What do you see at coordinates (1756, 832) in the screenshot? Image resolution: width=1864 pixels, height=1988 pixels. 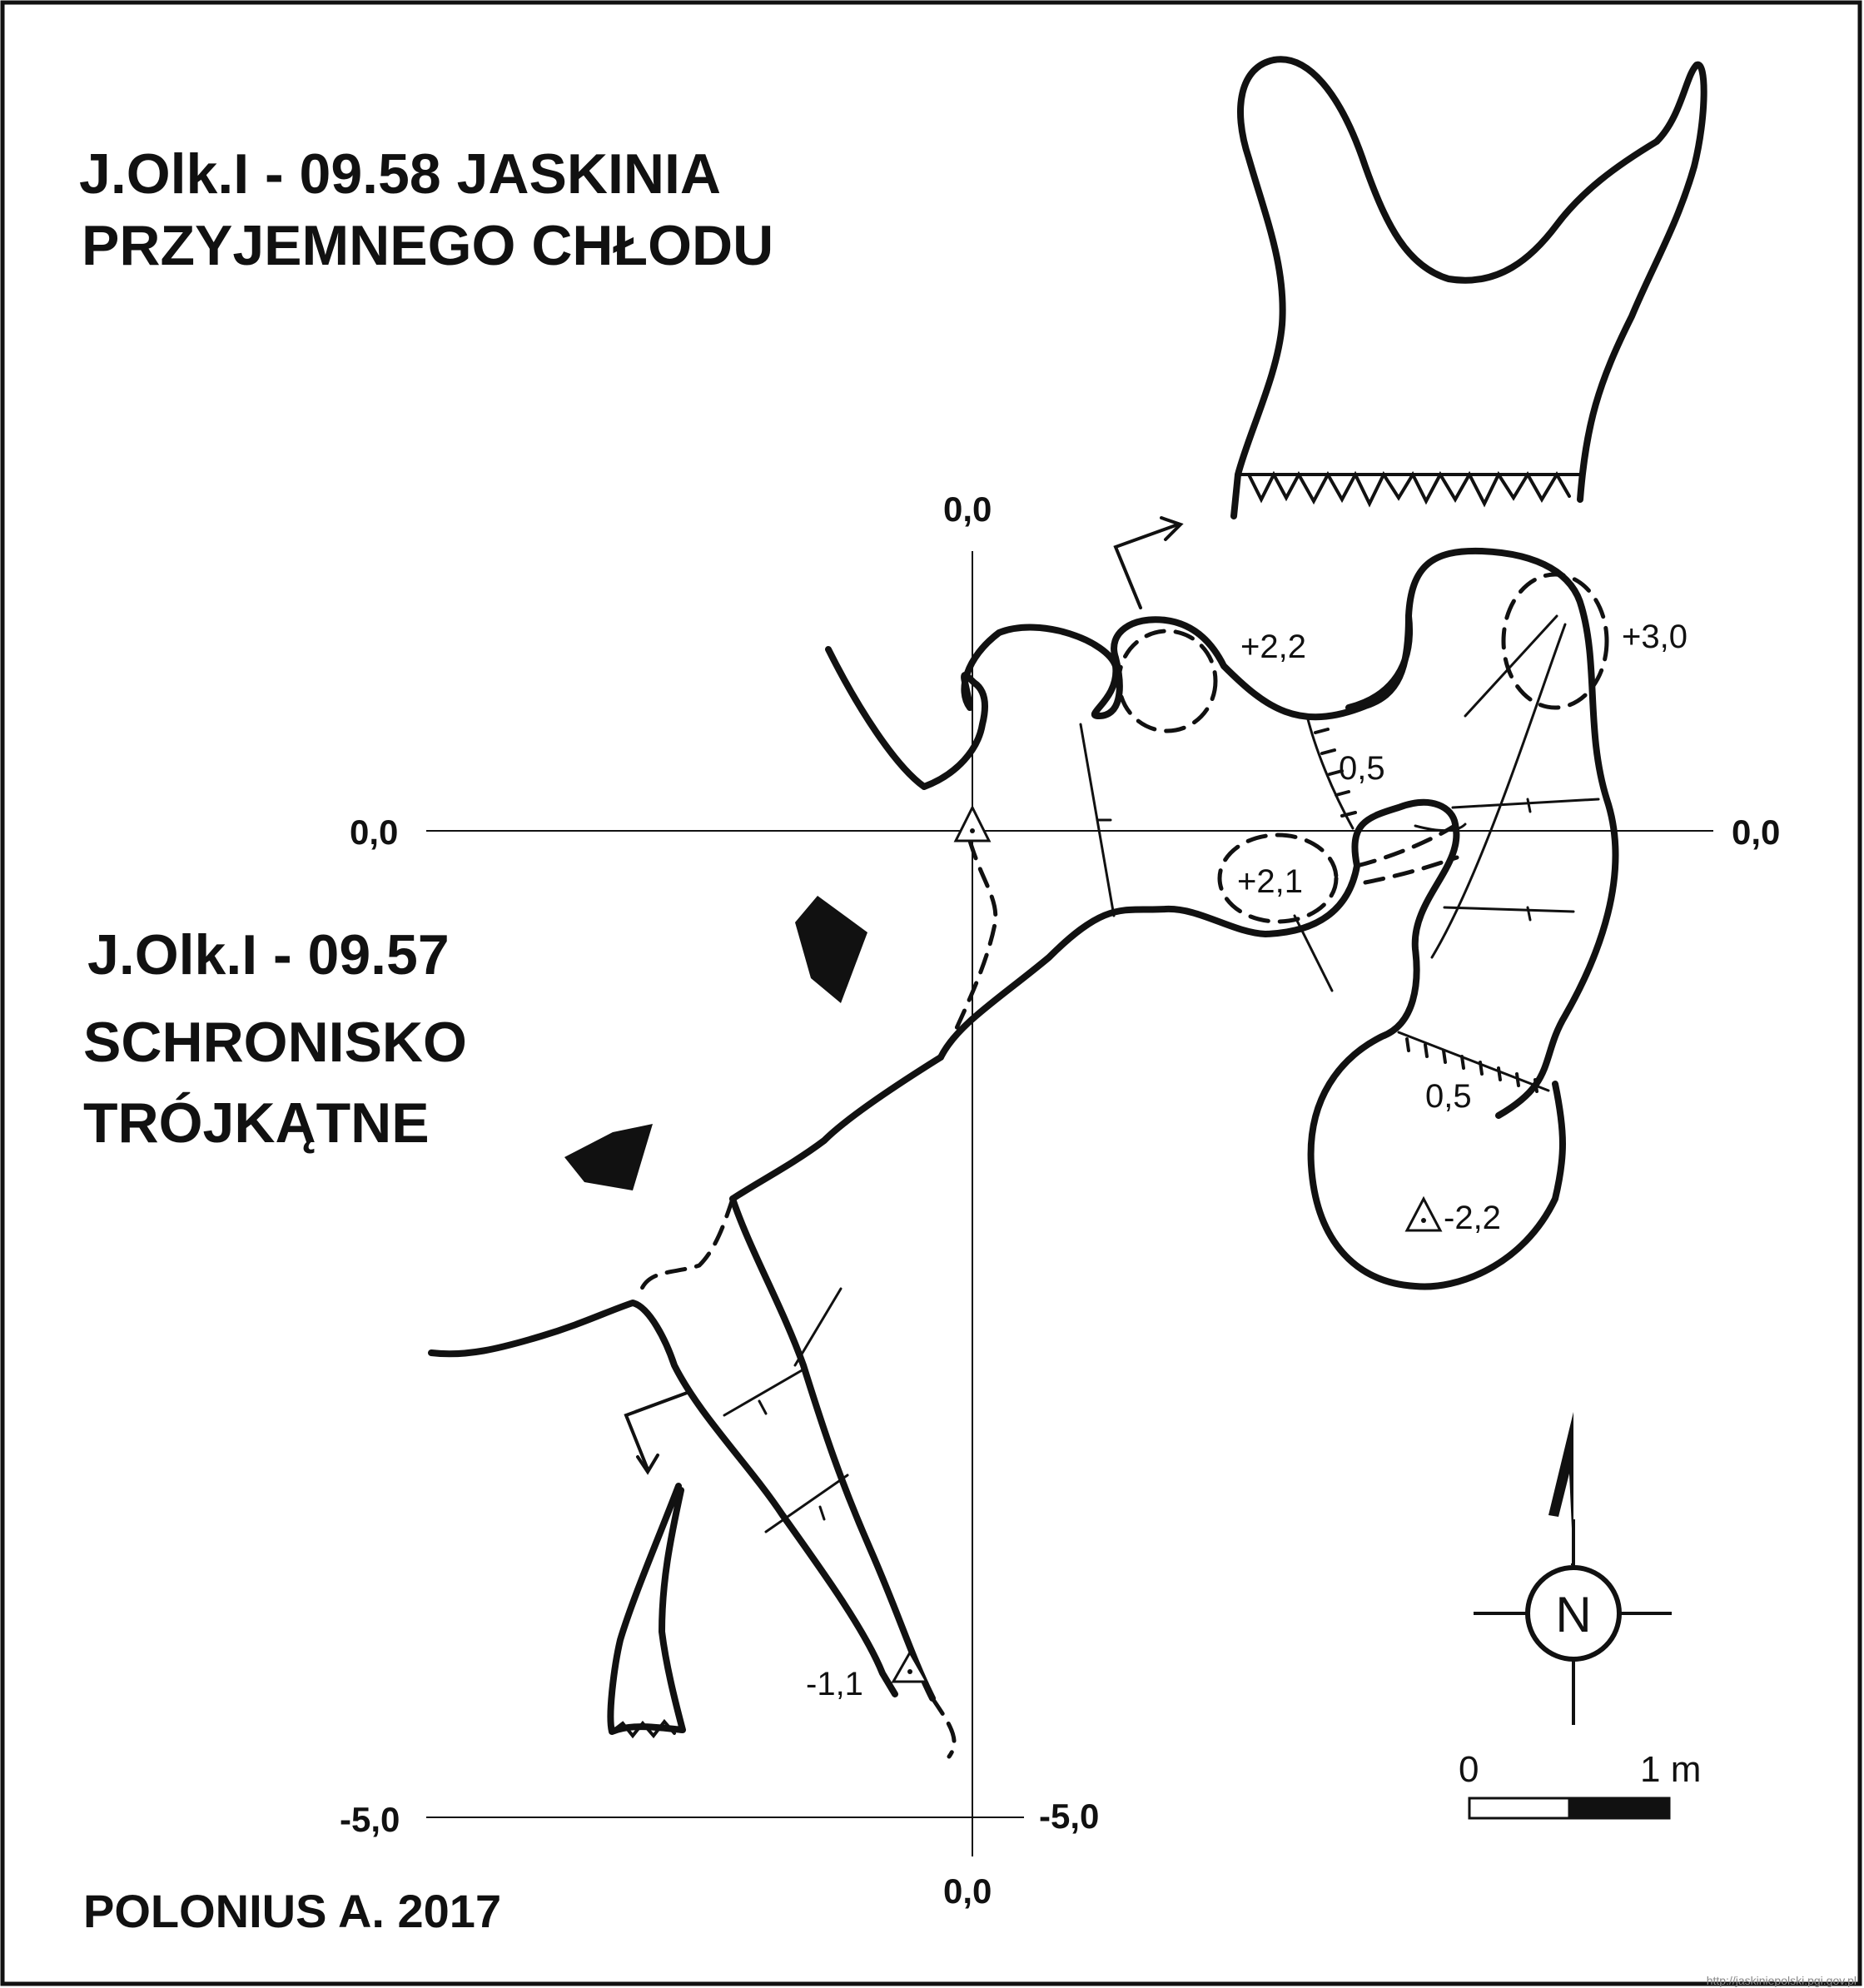 I see `grid-label-right: 0,0` at bounding box center [1756, 832].